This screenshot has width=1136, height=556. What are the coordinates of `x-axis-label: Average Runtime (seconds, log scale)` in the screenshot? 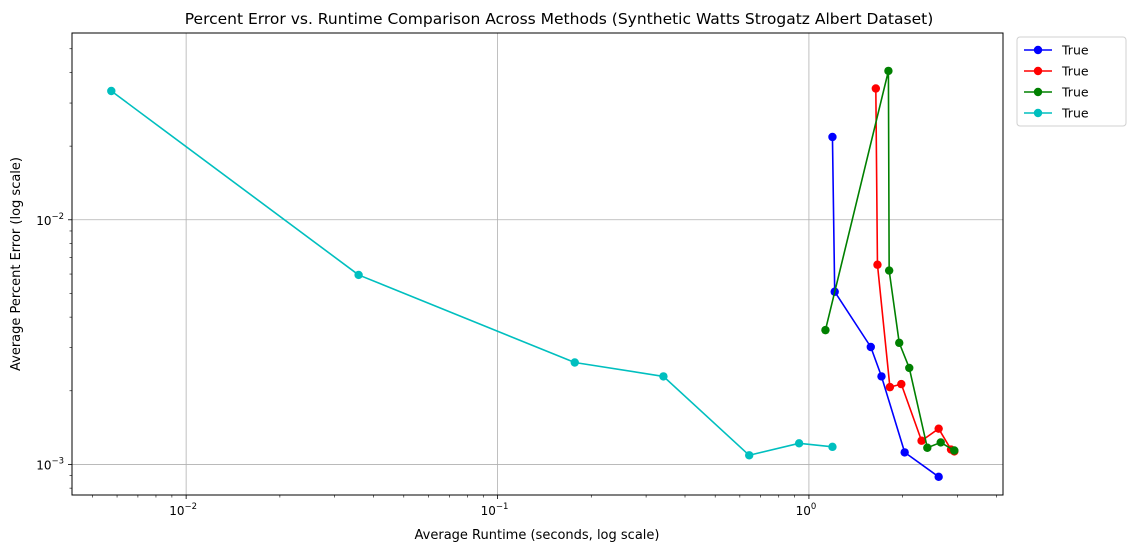 It's located at (537, 535).